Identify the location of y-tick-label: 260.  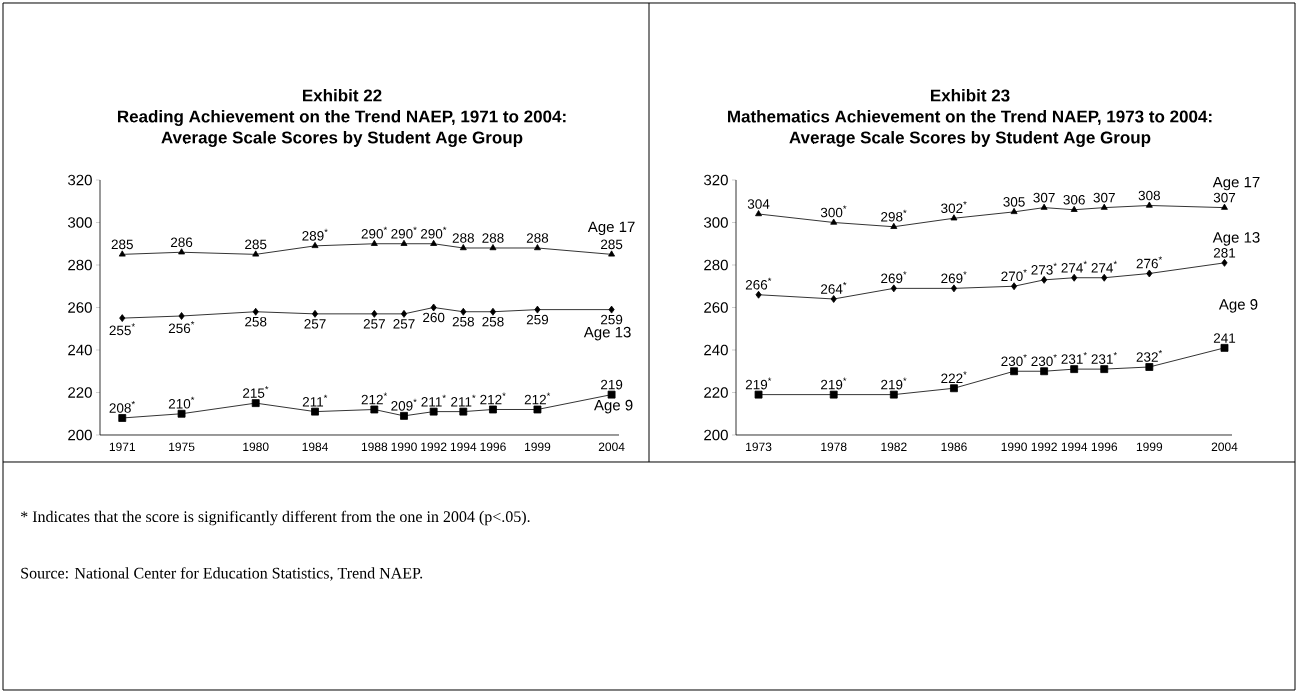
(80, 307).